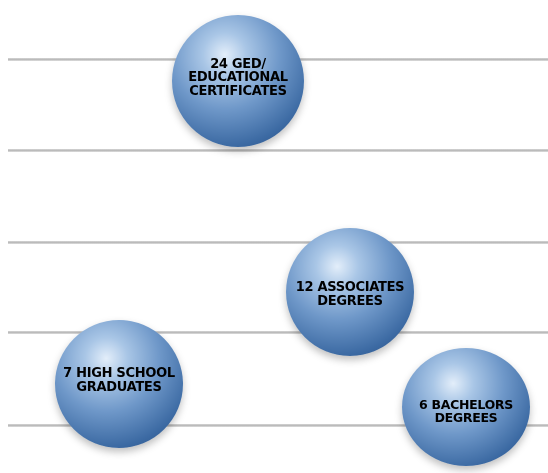 The height and width of the screenshot is (473, 548). I want to click on sphere-high-school-graduates: 7 HIGH SCHOOL GRADUATES, so click(119, 384).